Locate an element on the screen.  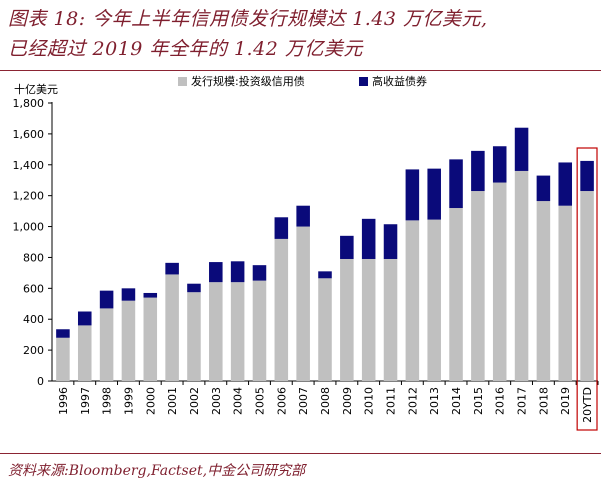
bar-investment-grade-2003 is located at coordinates (216, 331).